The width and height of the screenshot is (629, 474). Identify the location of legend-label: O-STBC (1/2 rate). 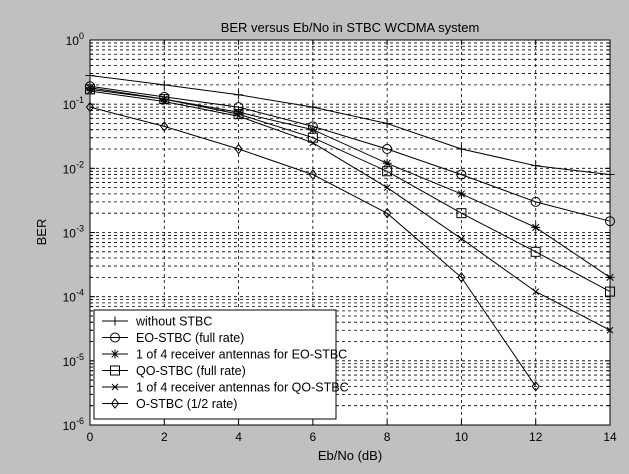
(186, 404).